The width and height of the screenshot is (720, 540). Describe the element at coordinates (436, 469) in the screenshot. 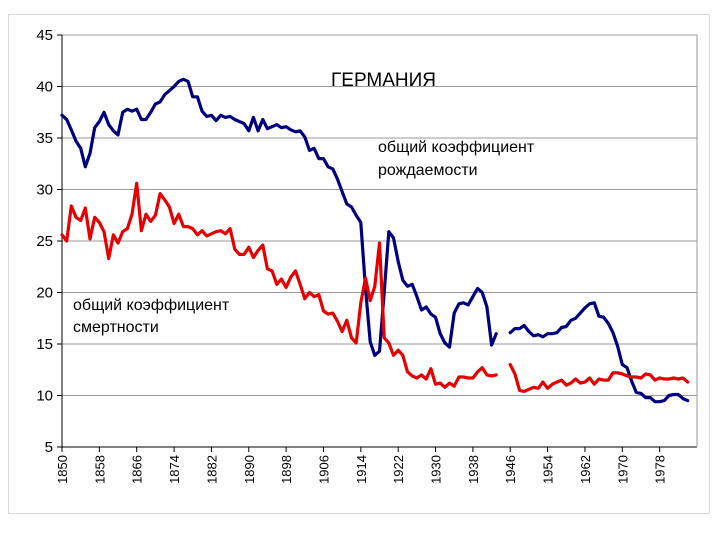

I see `x-tick-label: 1930` at that location.